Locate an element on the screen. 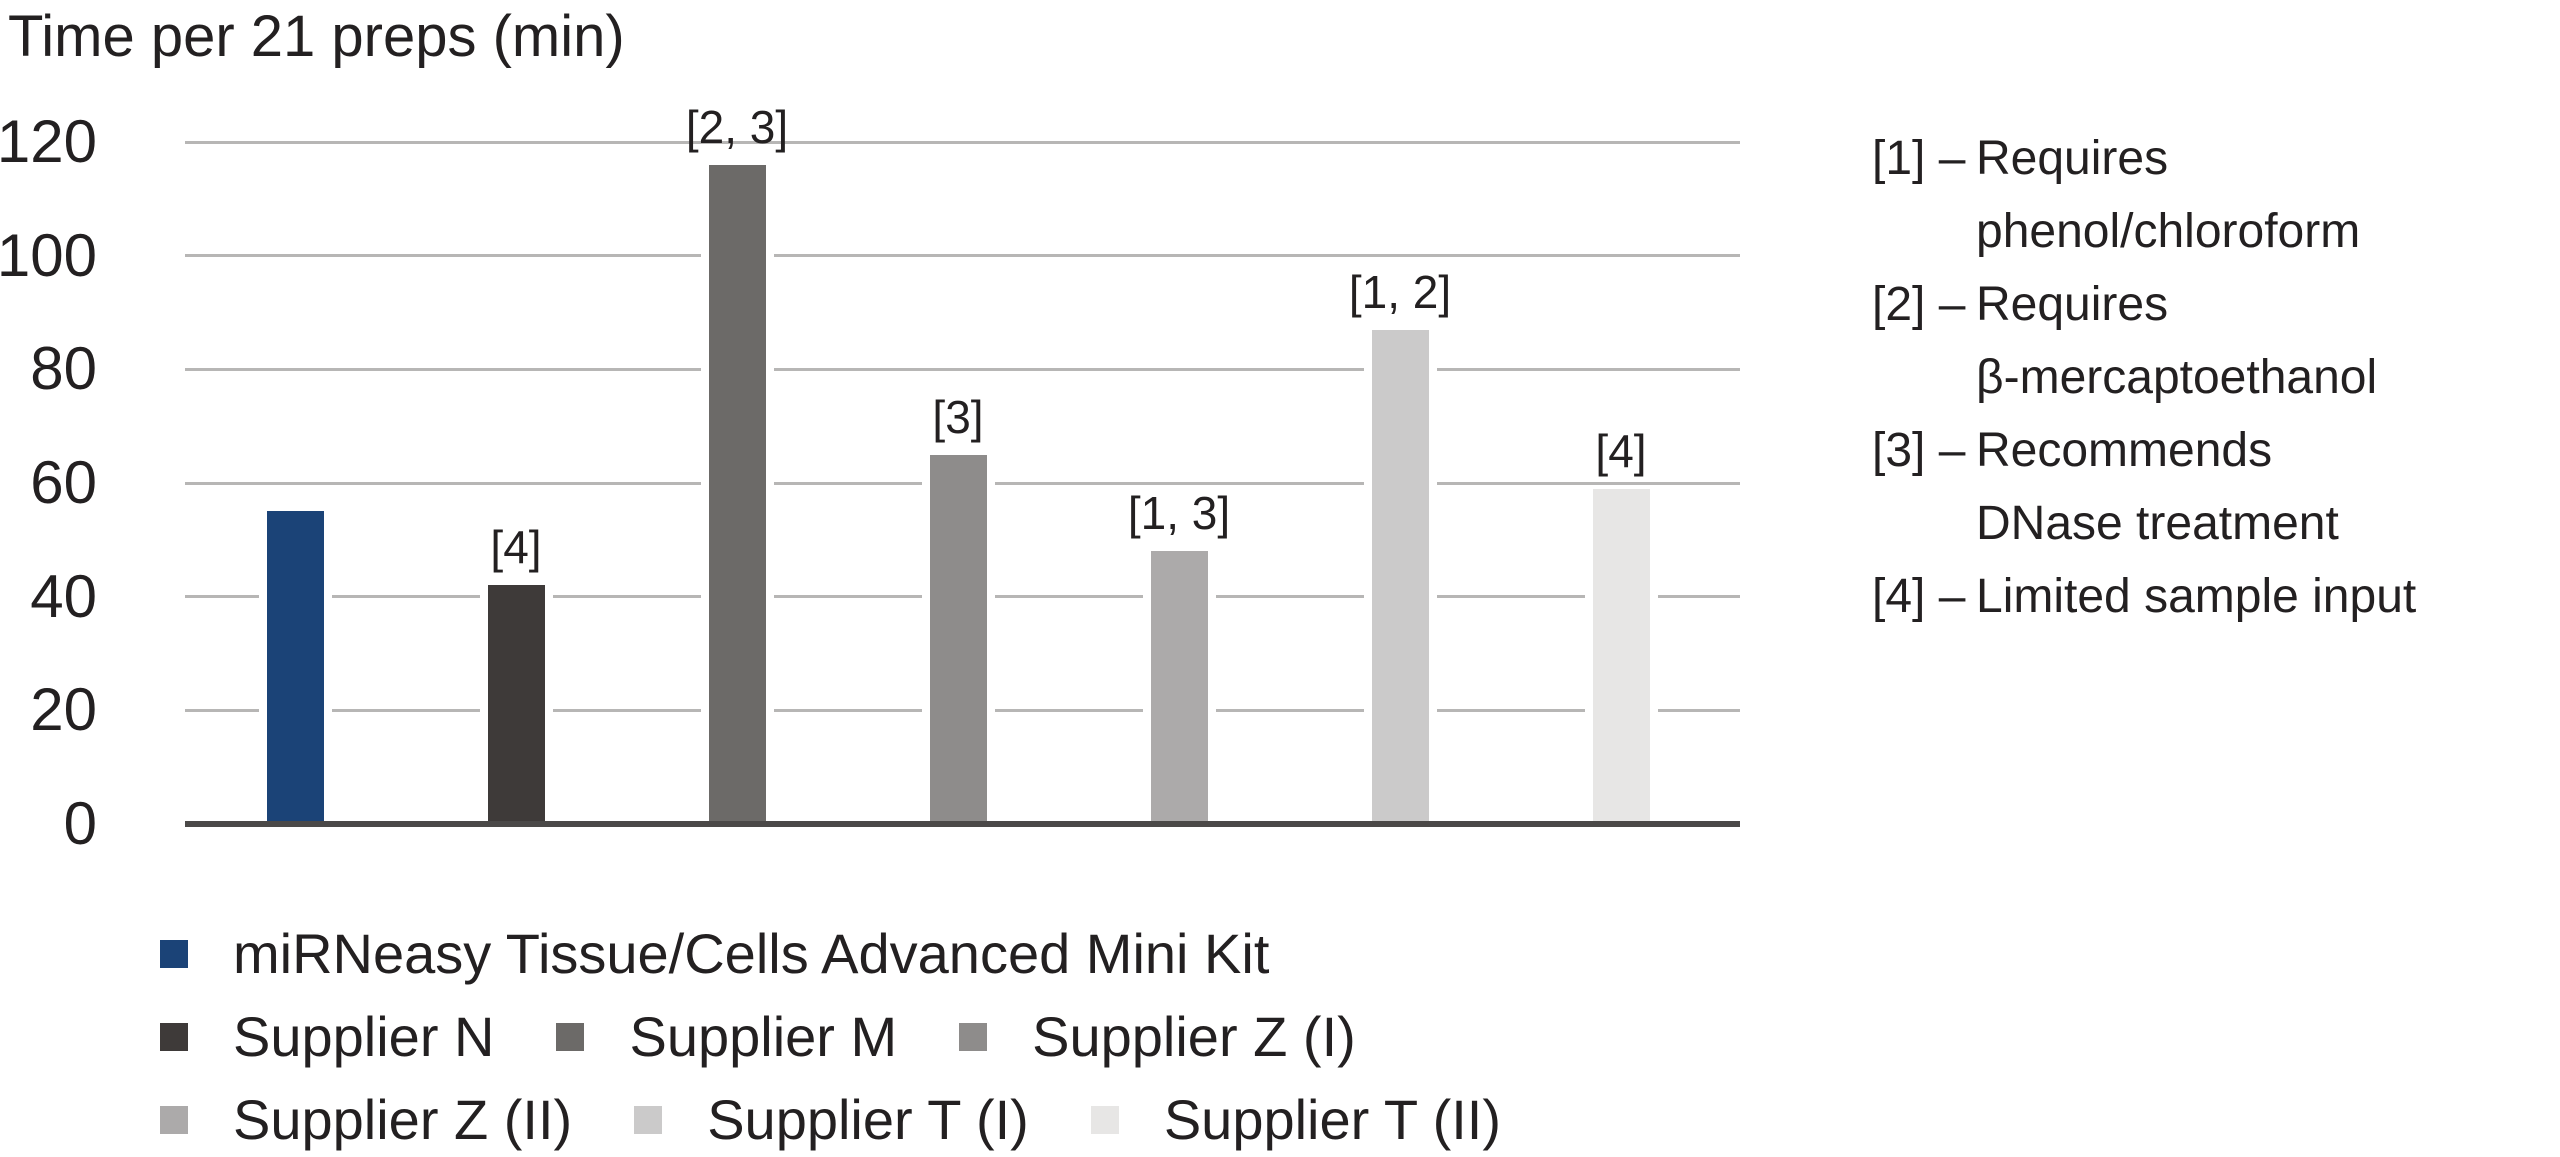 The image size is (2560, 1157). note-item-2: [2] – Requires β-mercaptoethanol is located at coordinates (2202, 341).